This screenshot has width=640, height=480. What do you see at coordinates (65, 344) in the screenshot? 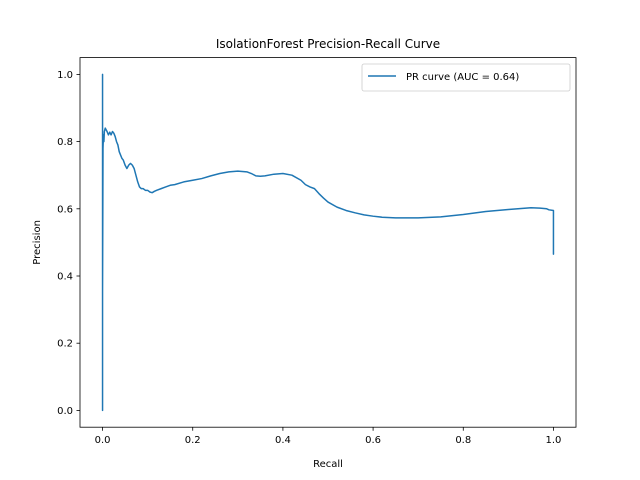
I see `y-tick-label: 0.2` at bounding box center [65, 344].